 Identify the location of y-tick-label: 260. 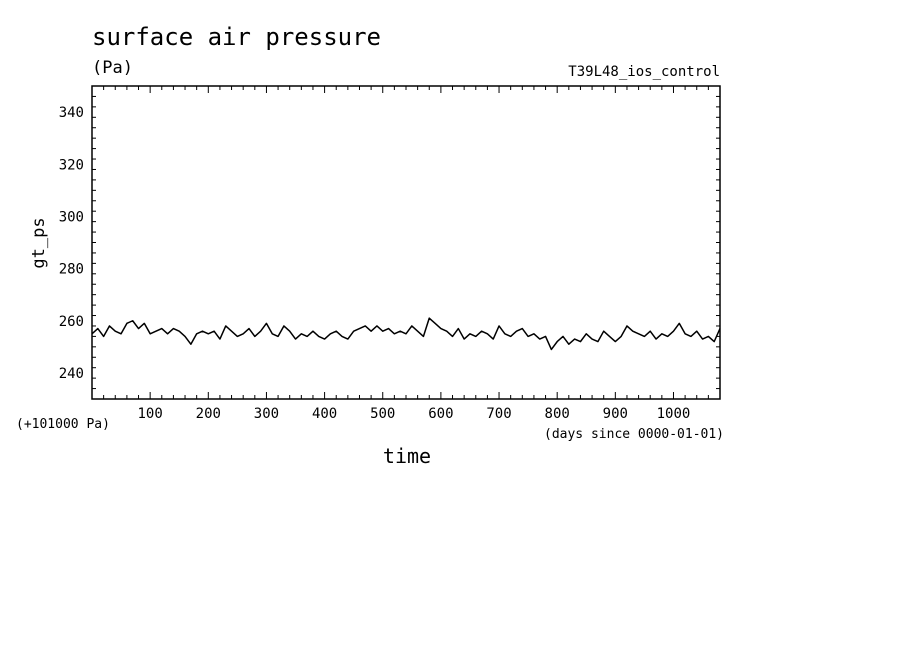
(71, 322).